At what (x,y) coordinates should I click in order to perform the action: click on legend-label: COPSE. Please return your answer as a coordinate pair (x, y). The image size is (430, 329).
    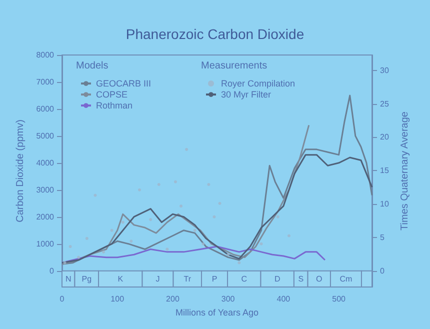
    Looking at the image, I should click on (112, 95).